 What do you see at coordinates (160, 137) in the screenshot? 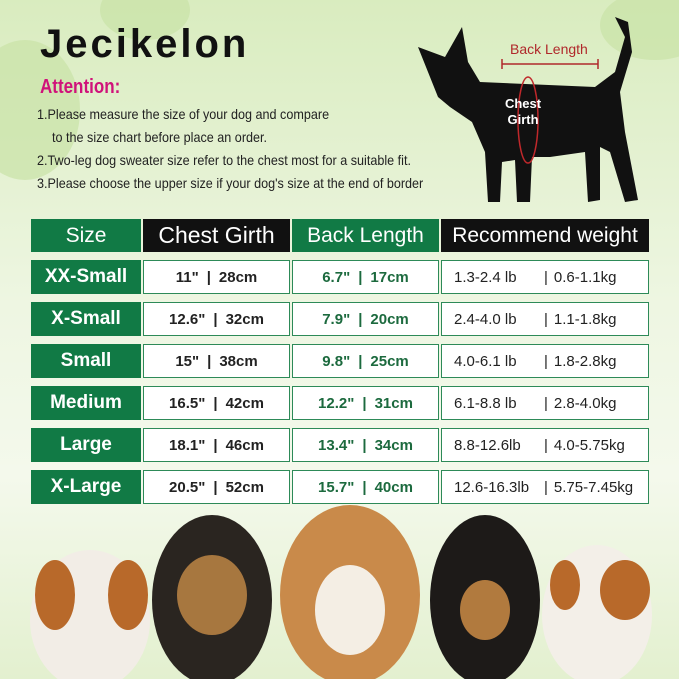
I see `note-1-cont: to the size chart before place an order.` at bounding box center [160, 137].